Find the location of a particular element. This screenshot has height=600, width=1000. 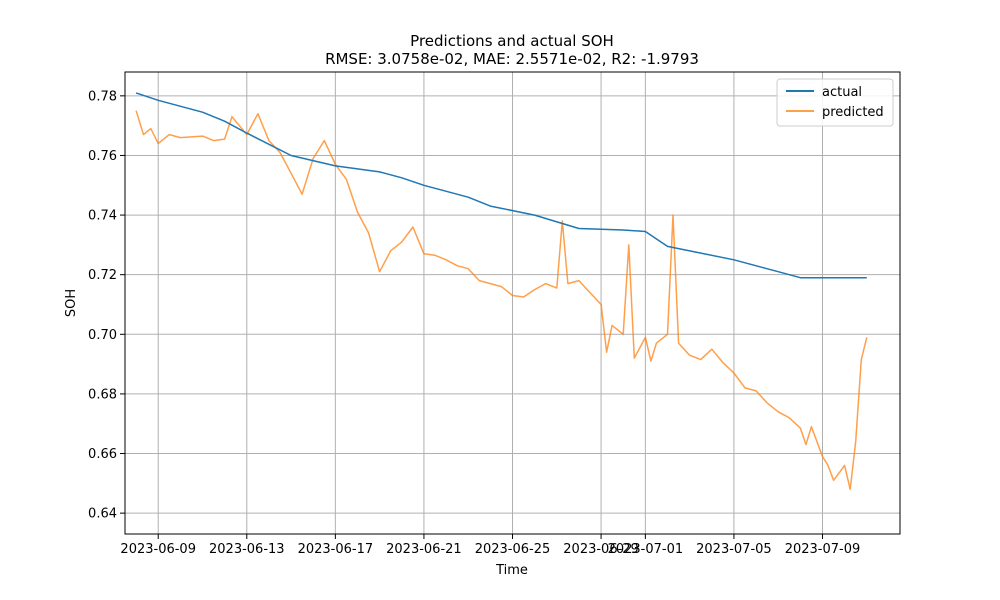

y-axis-label: SOH is located at coordinates (71, 303).